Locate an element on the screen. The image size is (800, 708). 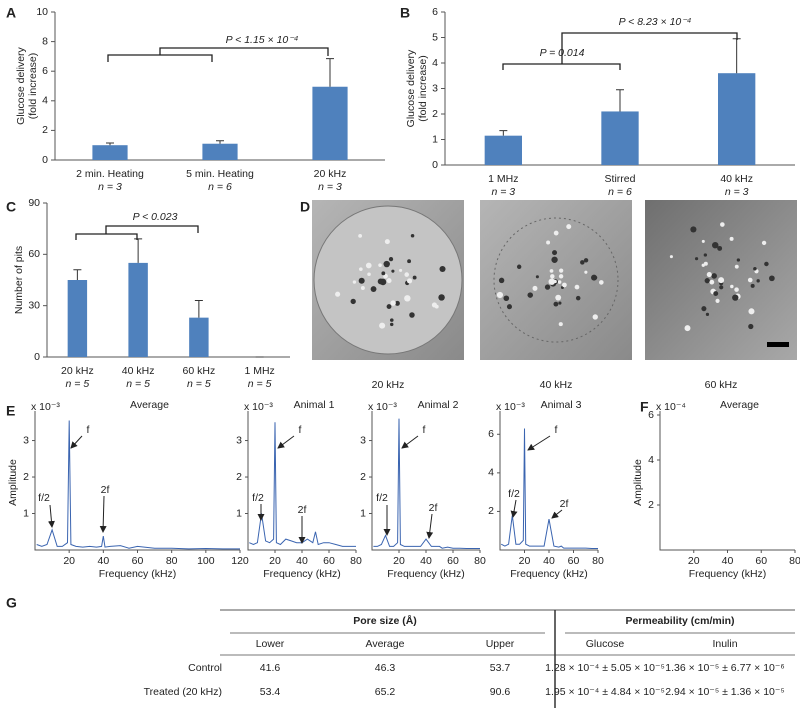
n-label: n = 3 is located at coordinates (330, 187).